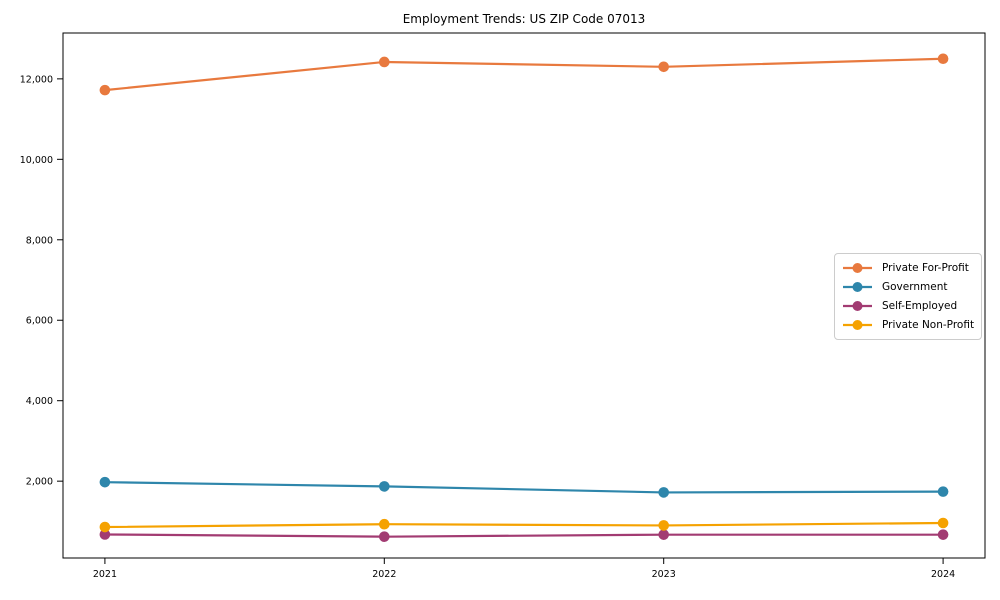 Image resolution: width=1000 pixels, height=600 pixels. I want to click on legend-item-government: Government, so click(908, 287).